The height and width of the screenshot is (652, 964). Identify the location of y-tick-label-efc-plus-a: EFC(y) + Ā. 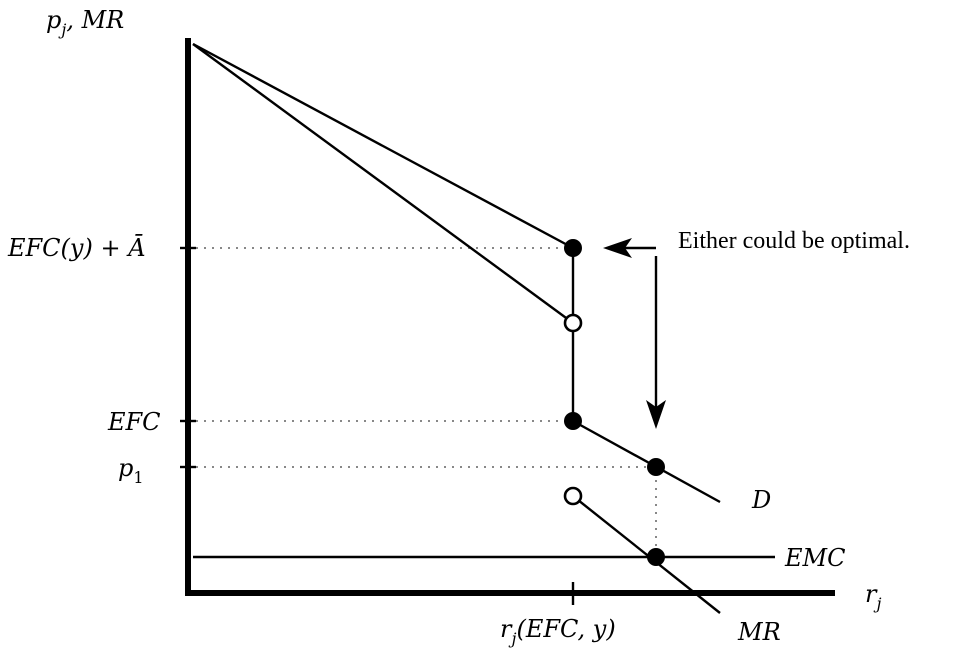
(76, 248).